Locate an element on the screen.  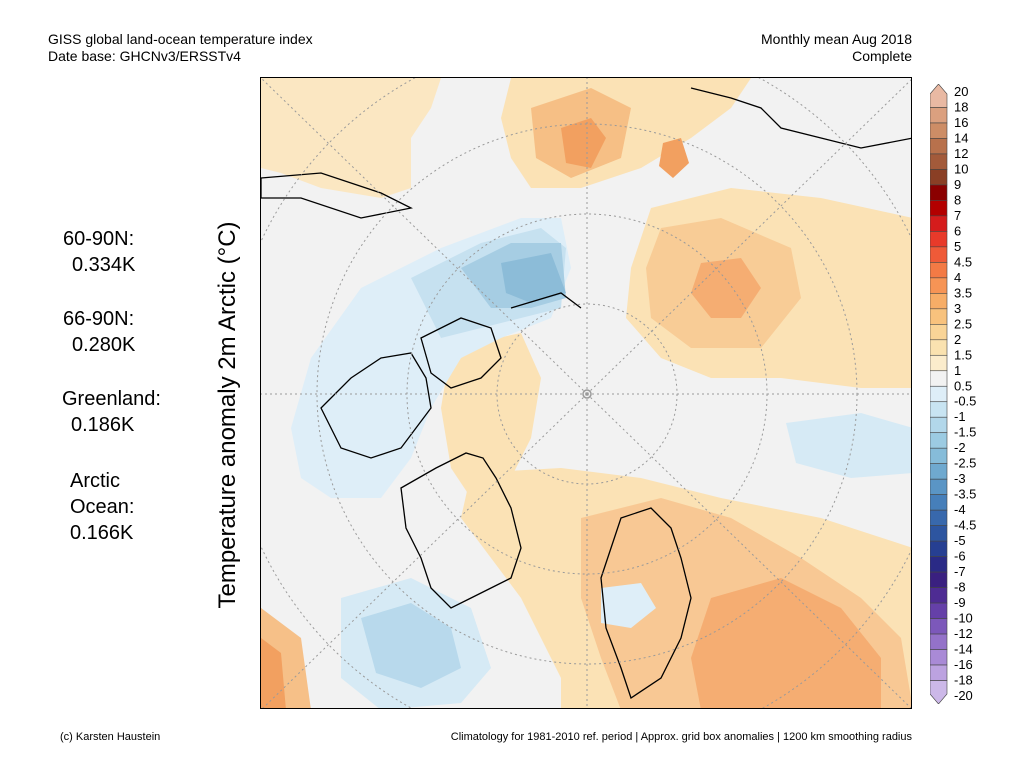
colorbar-boxes is located at coordinates (939, 394).